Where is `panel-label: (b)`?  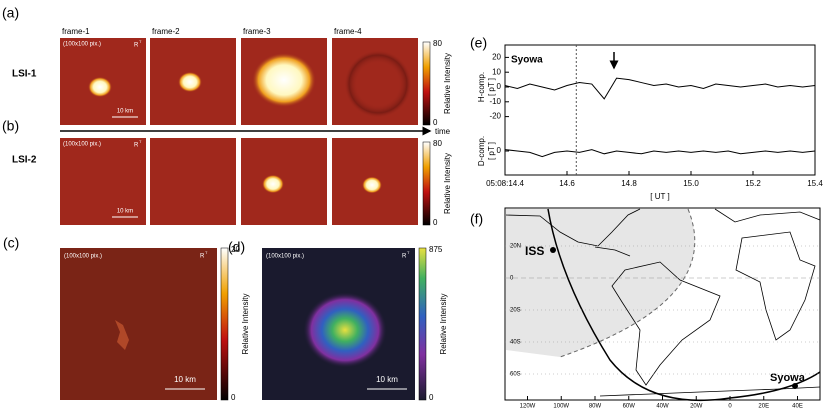 panel-label: (b) is located at coordinates (10, 126).